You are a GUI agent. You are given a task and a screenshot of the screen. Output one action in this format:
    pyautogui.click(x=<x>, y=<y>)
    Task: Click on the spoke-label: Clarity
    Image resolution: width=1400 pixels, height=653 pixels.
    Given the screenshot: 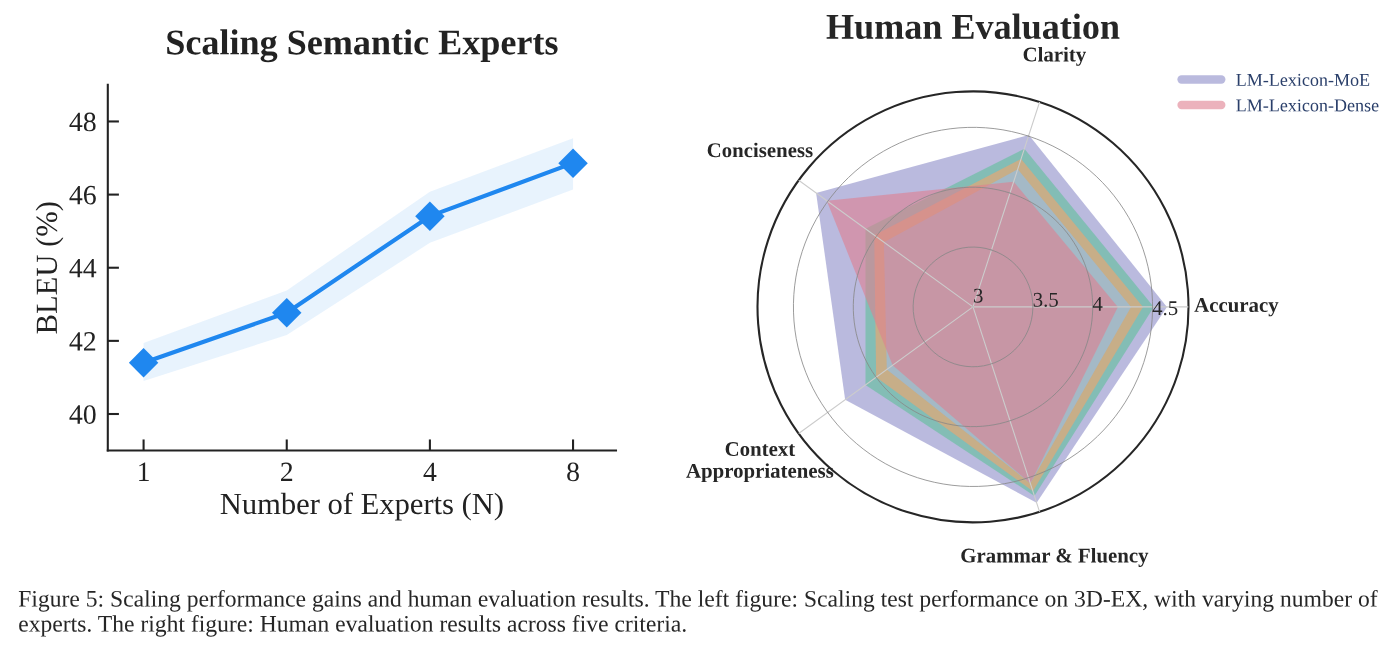 What is the action you would take?
    pyautogui.click(x=1055, y=56)
    